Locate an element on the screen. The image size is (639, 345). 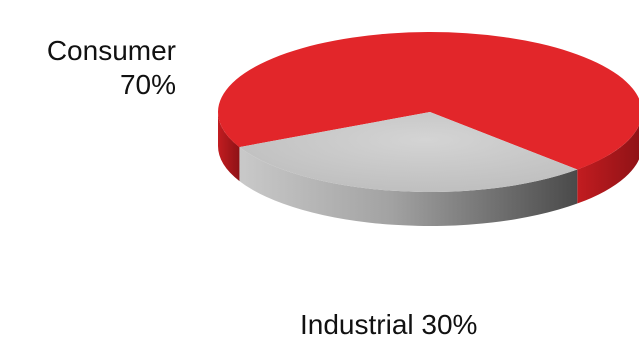
slice-label-industrial-name: Industrial is located at coordinates (357, 324).